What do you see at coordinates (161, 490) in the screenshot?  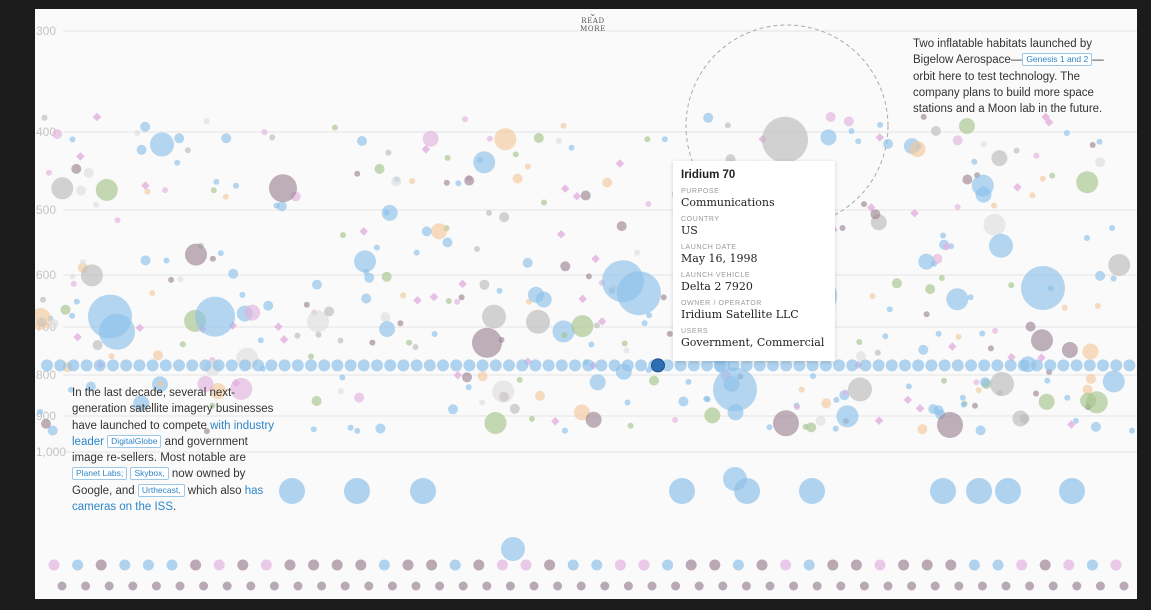 I see `tag-urthecast: Urthecast,` at bounding box center [161, 490].